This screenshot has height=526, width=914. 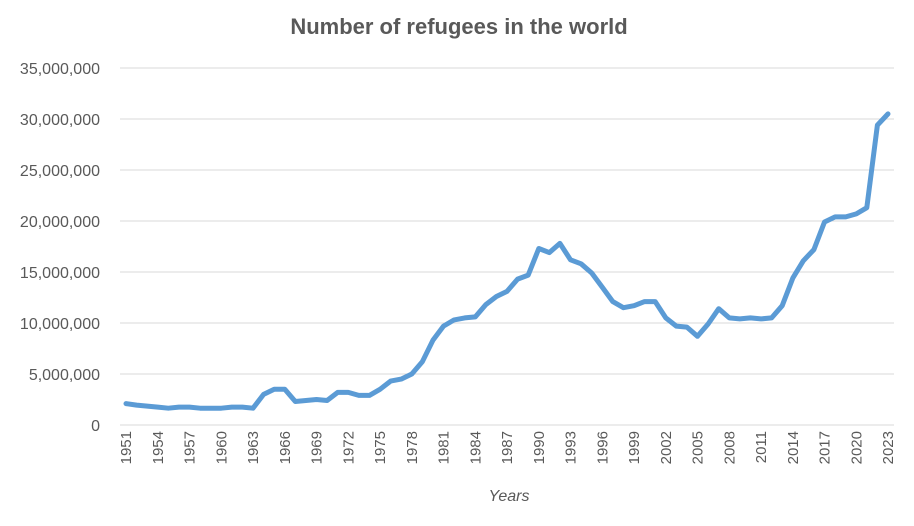 What do you see at coordinates (602, 447) in the screenshot?
I see `x-tick-label: 1996` at bounding box center [602, 447].